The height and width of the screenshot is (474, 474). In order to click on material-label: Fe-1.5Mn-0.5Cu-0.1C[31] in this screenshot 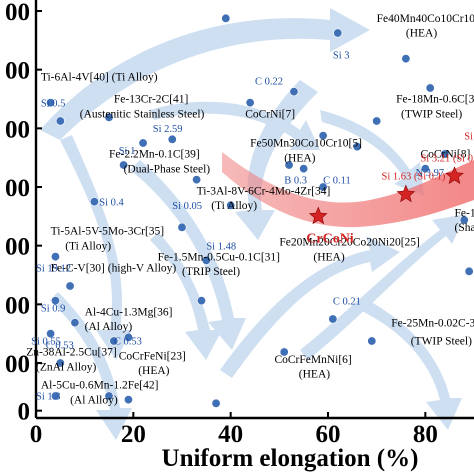, I will do `click(219, 257)`.